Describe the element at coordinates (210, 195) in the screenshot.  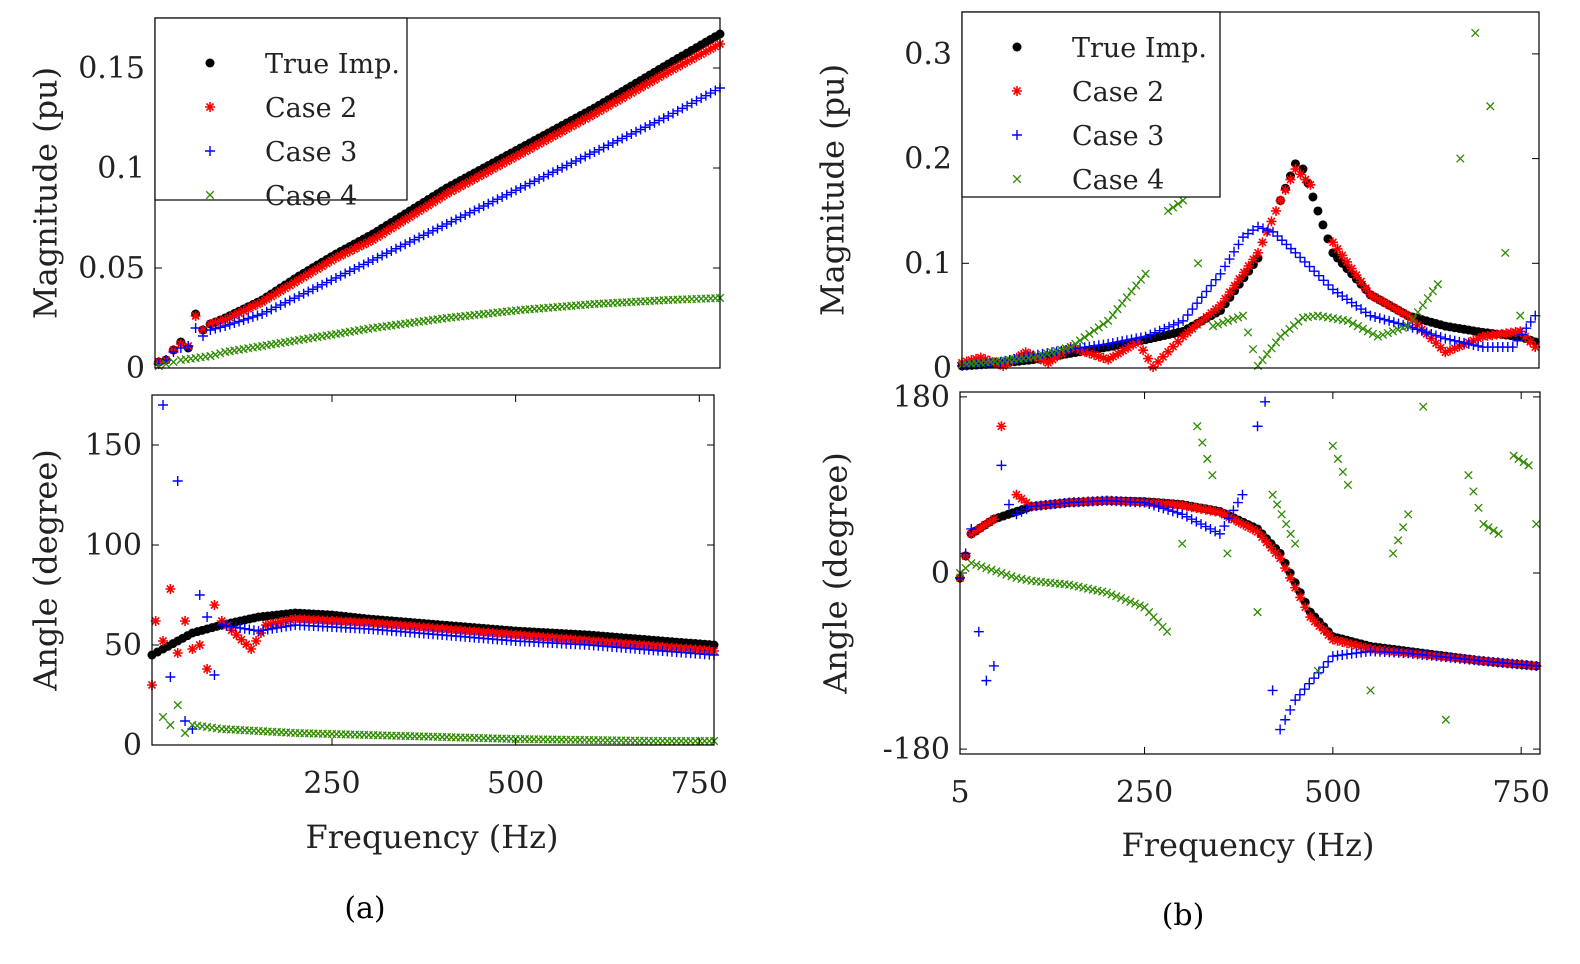
I see `legend-marker-cross` at that location.